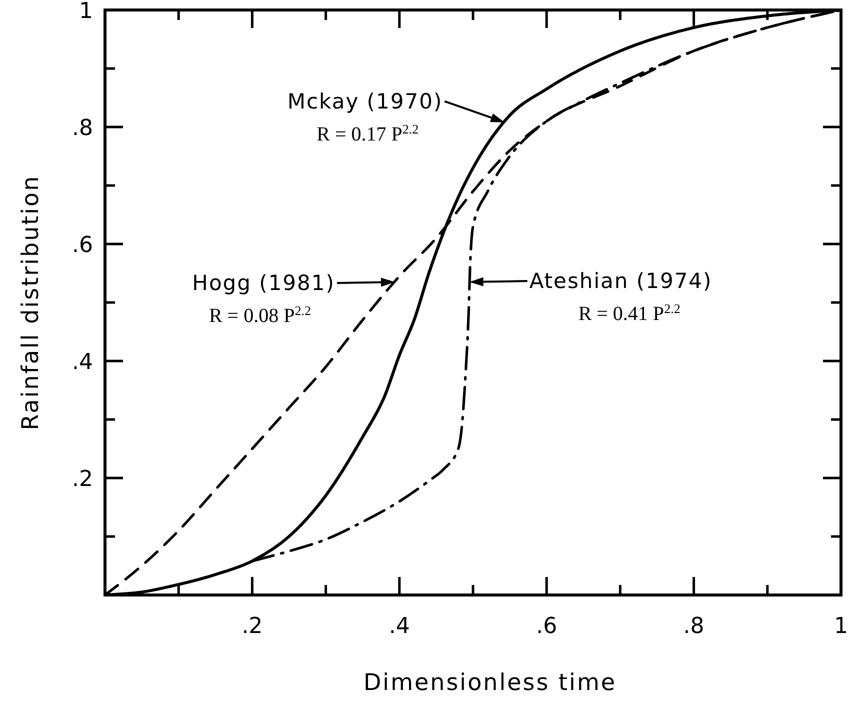 This screenshot has width=851, height=706. I want to click on labelled-arrow: Hogg (1981), so click(293, 283).